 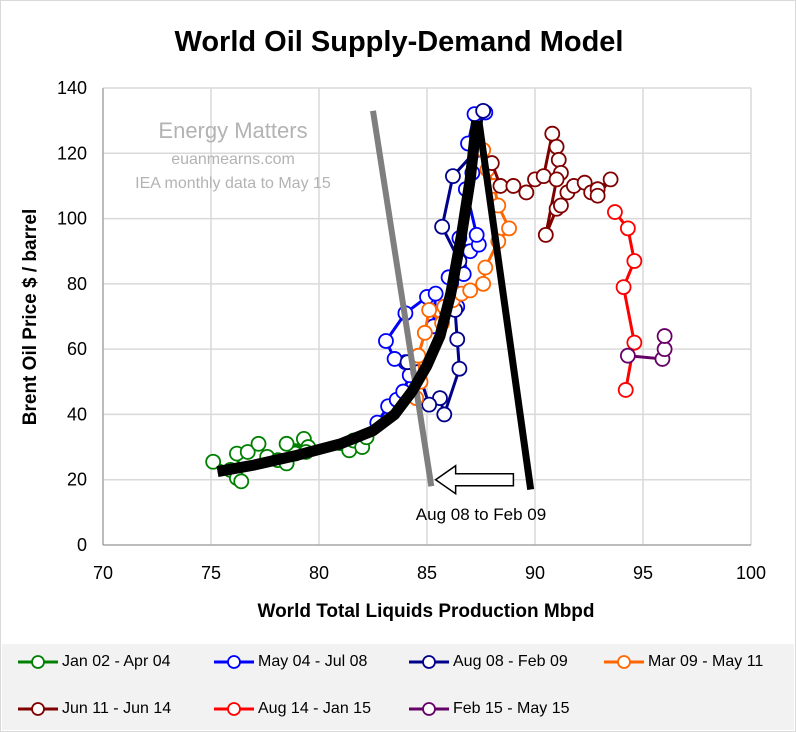 What do you see at coordinates (425, 611) in the screenshot?
I see `x-axis-label: World Total Liquids Production Mbpd` at bounding box center [425, 611].